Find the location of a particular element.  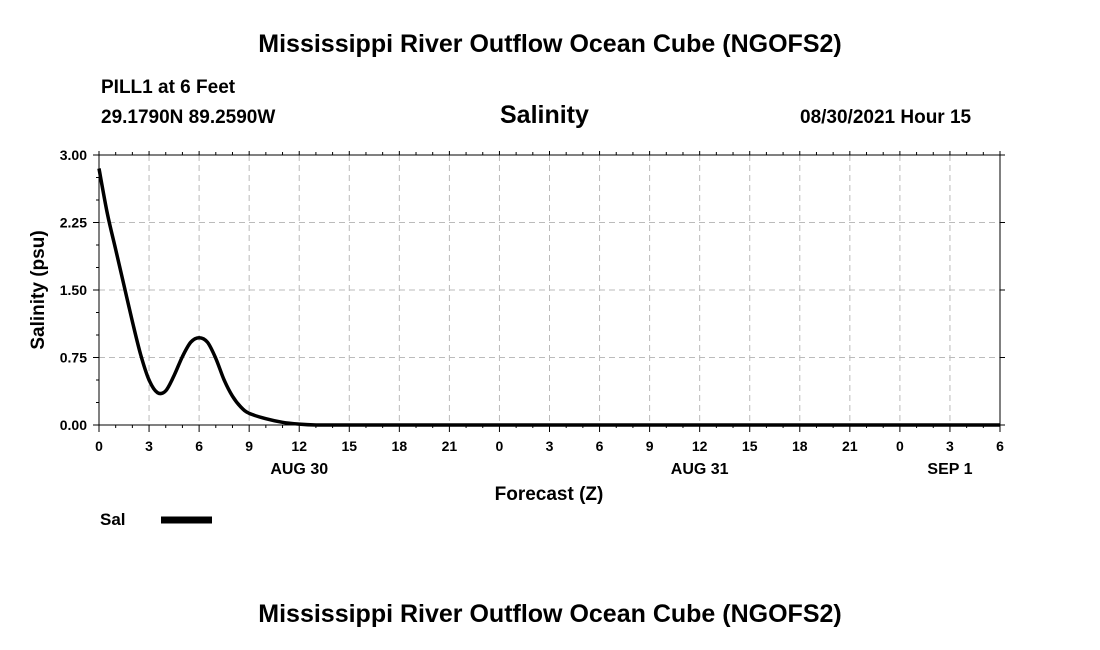

coordinates-label: 29.1790N 89.2590W is located at coordinates (188, 117).